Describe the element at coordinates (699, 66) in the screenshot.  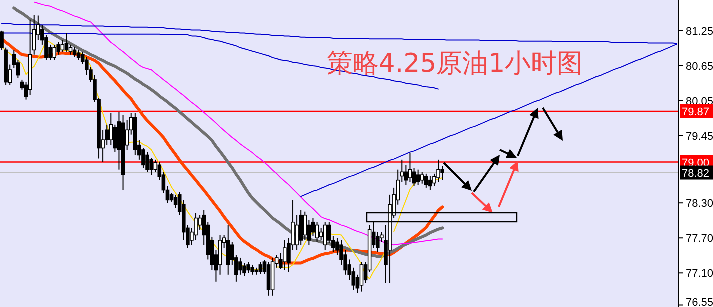
I see `y-tick-label: 80.65` at that location.